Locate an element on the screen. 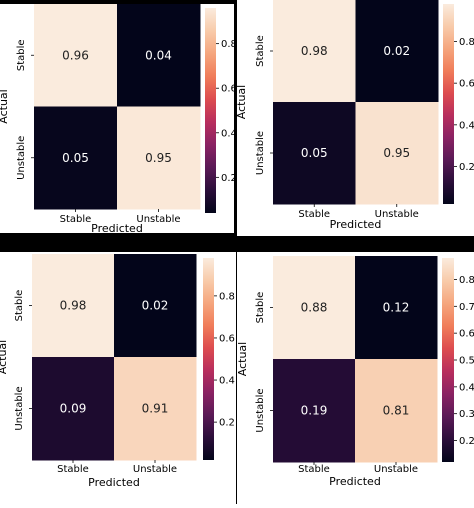  cell-value-label: 0.12 is located at coordinates (396, 308).